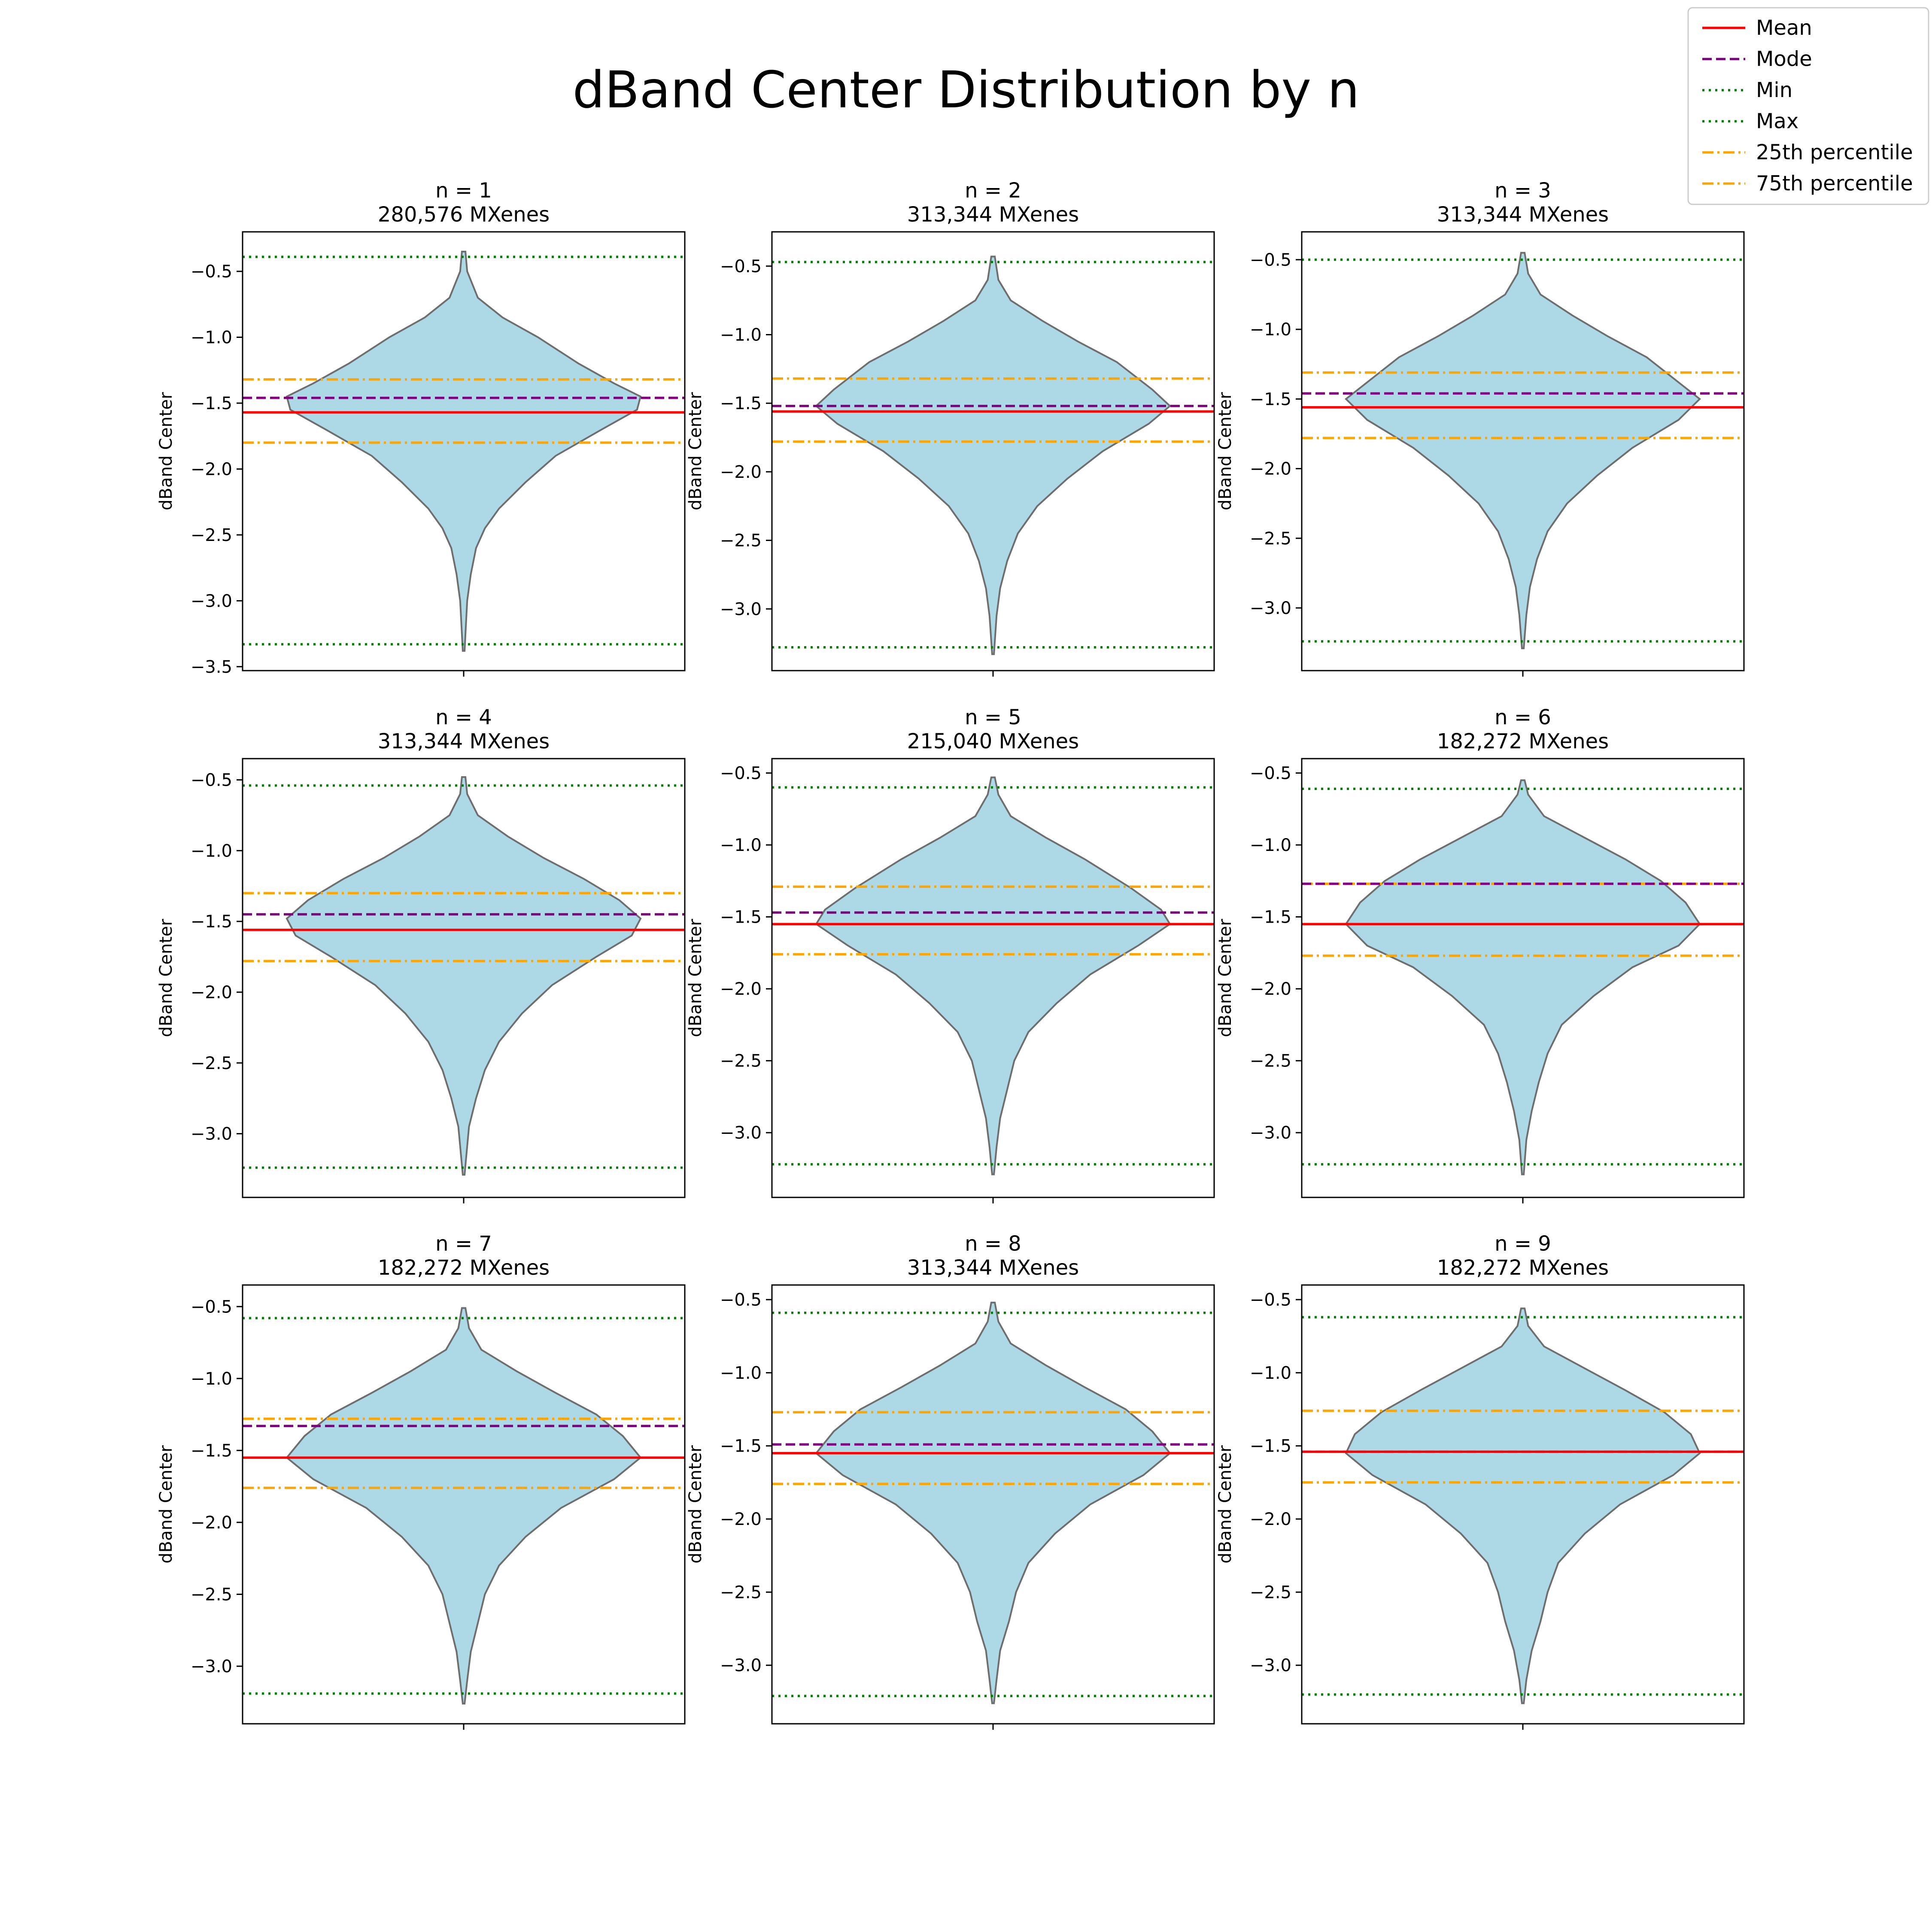 The height and width of the screenshot is (1932, 1932). Describe the element at coordinates (1523, 1244) in the screenshot. I see `panel-title: n = 9` at that location.